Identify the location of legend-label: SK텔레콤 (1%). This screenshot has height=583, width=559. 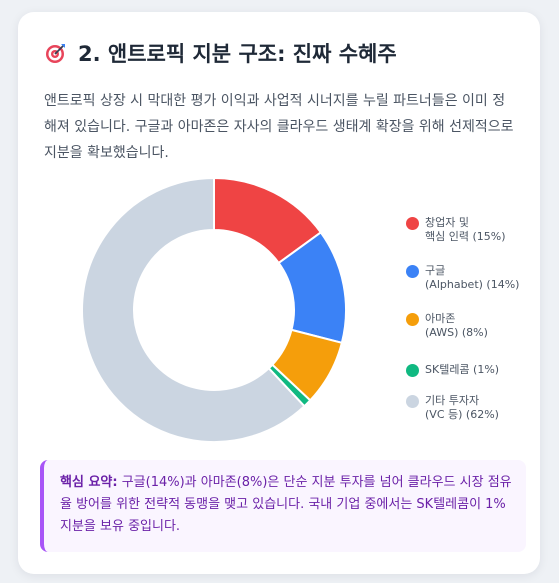
(462, 370).